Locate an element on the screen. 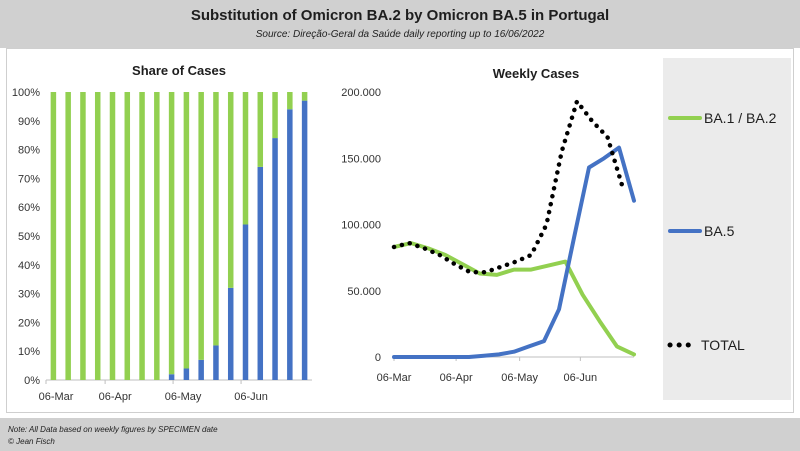 The height and width of the screenshot is (451, 800). footer-copyright: © Jean Fisch is located at coordinates (31, 441).